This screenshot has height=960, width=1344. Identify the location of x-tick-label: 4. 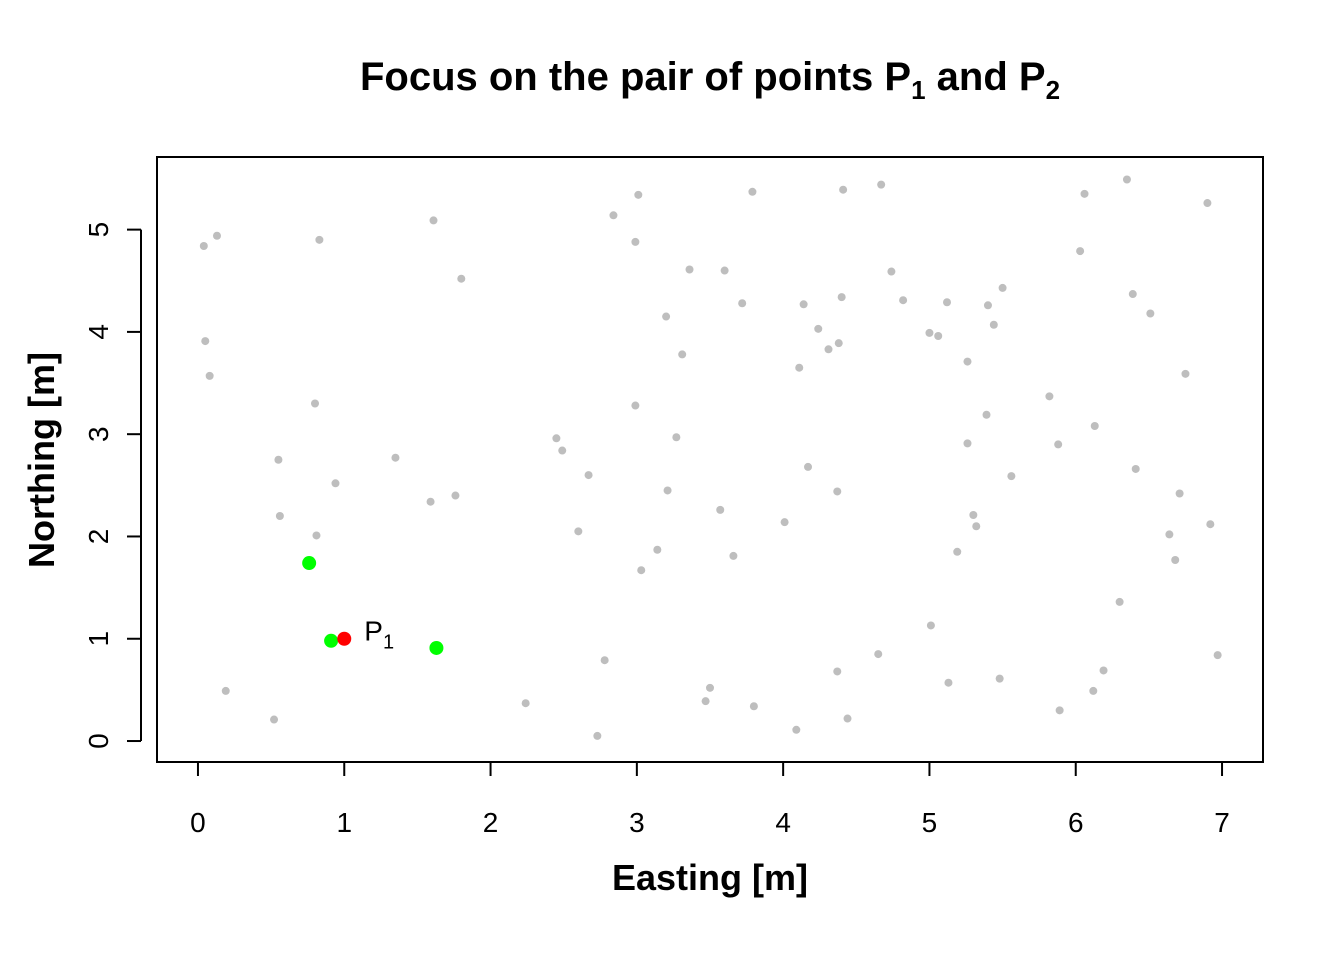
(783, 822).